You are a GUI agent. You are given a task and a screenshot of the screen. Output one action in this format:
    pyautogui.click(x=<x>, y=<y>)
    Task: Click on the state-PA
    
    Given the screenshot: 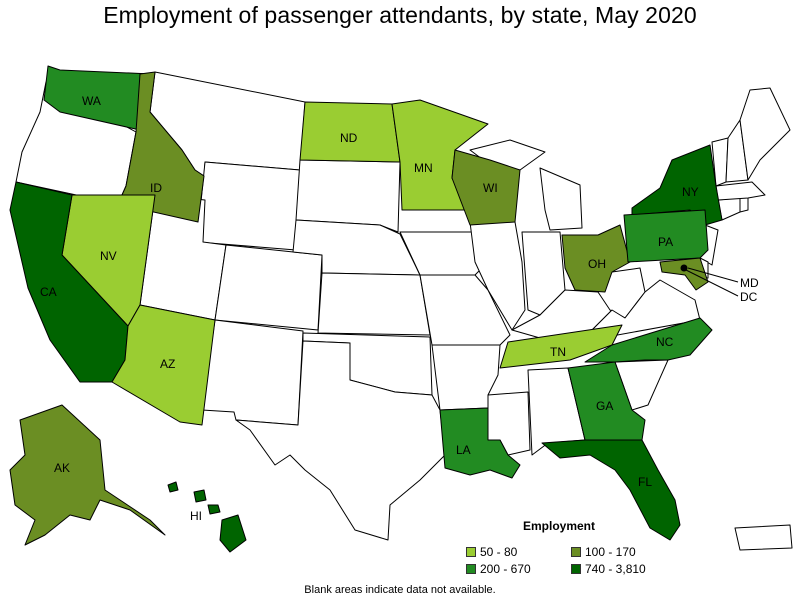 What is the action you would take?
    pyautogui.click(x=666, y=236)
    